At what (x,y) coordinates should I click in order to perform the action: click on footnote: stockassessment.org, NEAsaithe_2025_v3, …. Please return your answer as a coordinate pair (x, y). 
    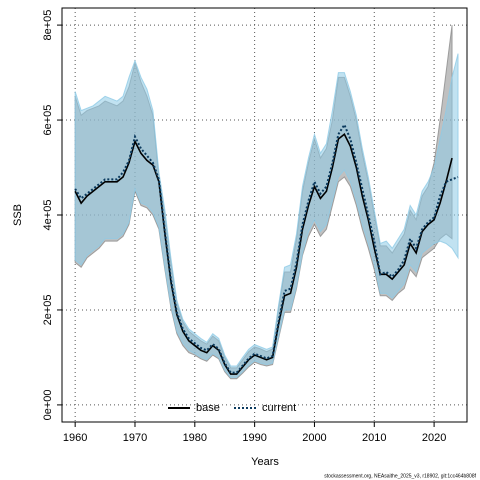
    Looking at the image, I should click on (400, 476).